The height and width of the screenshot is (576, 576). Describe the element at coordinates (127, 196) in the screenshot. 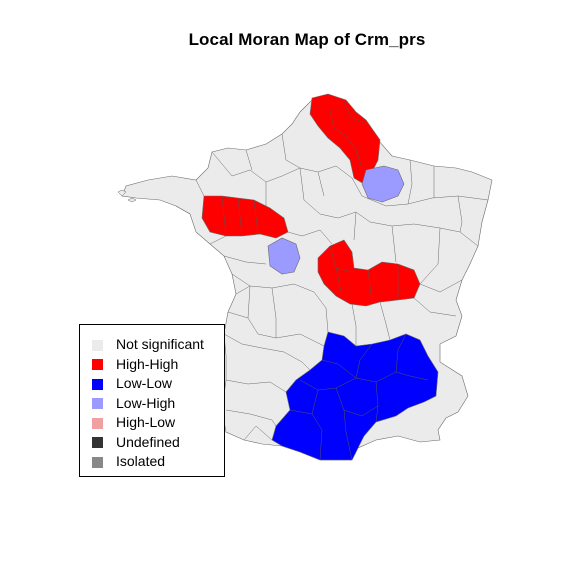

I see `coast-details` at that location.